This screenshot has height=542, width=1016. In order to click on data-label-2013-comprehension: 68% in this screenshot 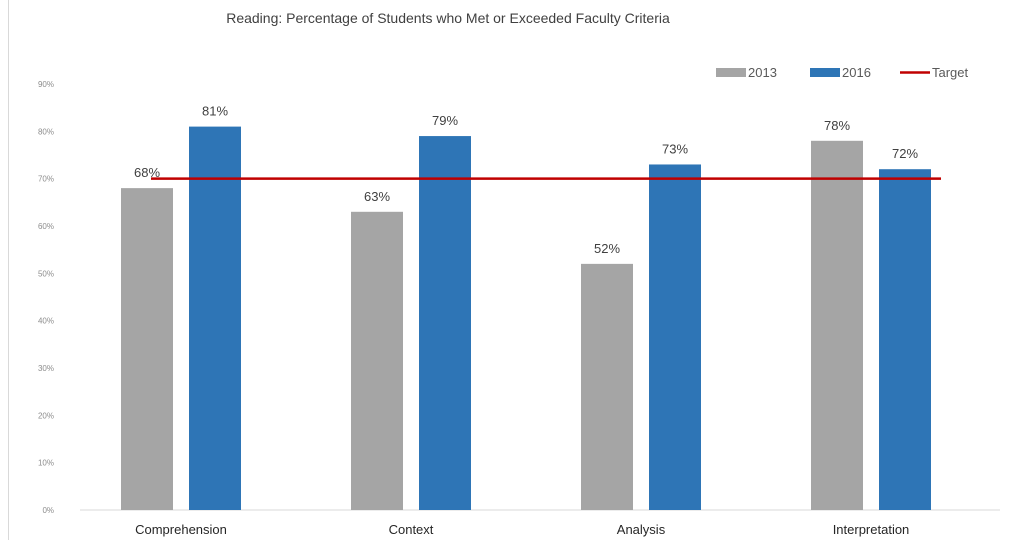, I will do `click(147, 172)`.